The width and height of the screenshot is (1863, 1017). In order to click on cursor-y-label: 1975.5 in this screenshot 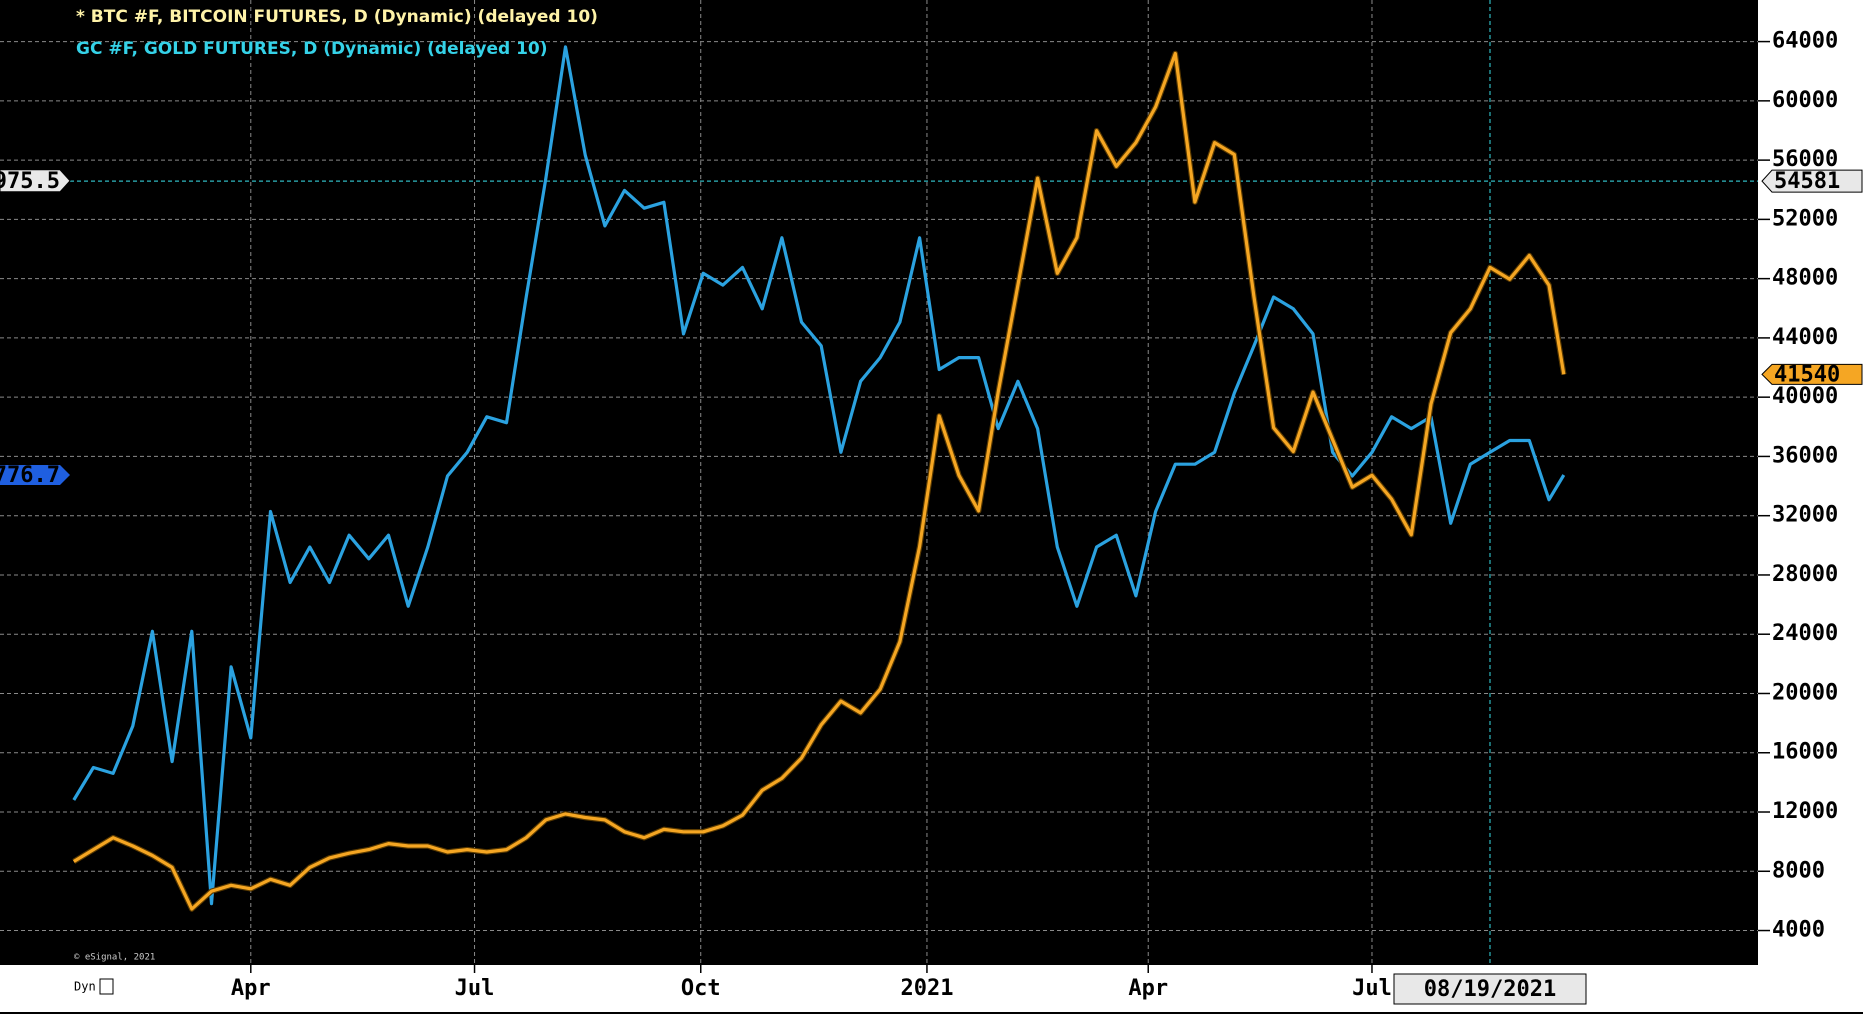, I will do `click(30, 181)`.